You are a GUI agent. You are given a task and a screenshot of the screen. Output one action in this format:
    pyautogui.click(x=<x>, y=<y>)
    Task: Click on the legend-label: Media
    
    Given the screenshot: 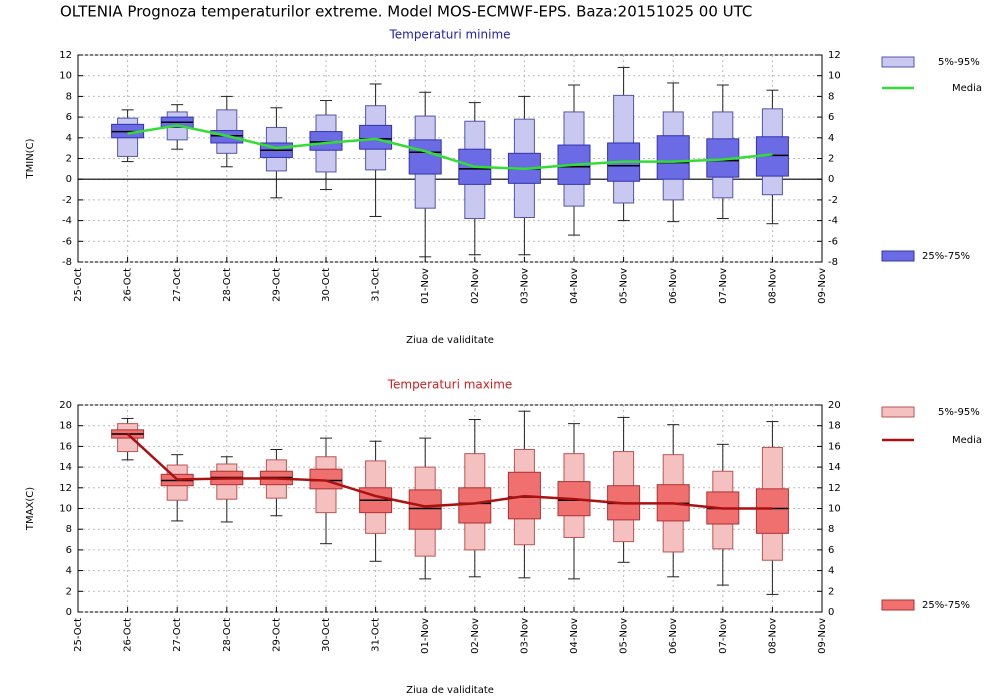 What is the action you would take?
    pyautogui.click(x=967, y=88)
    